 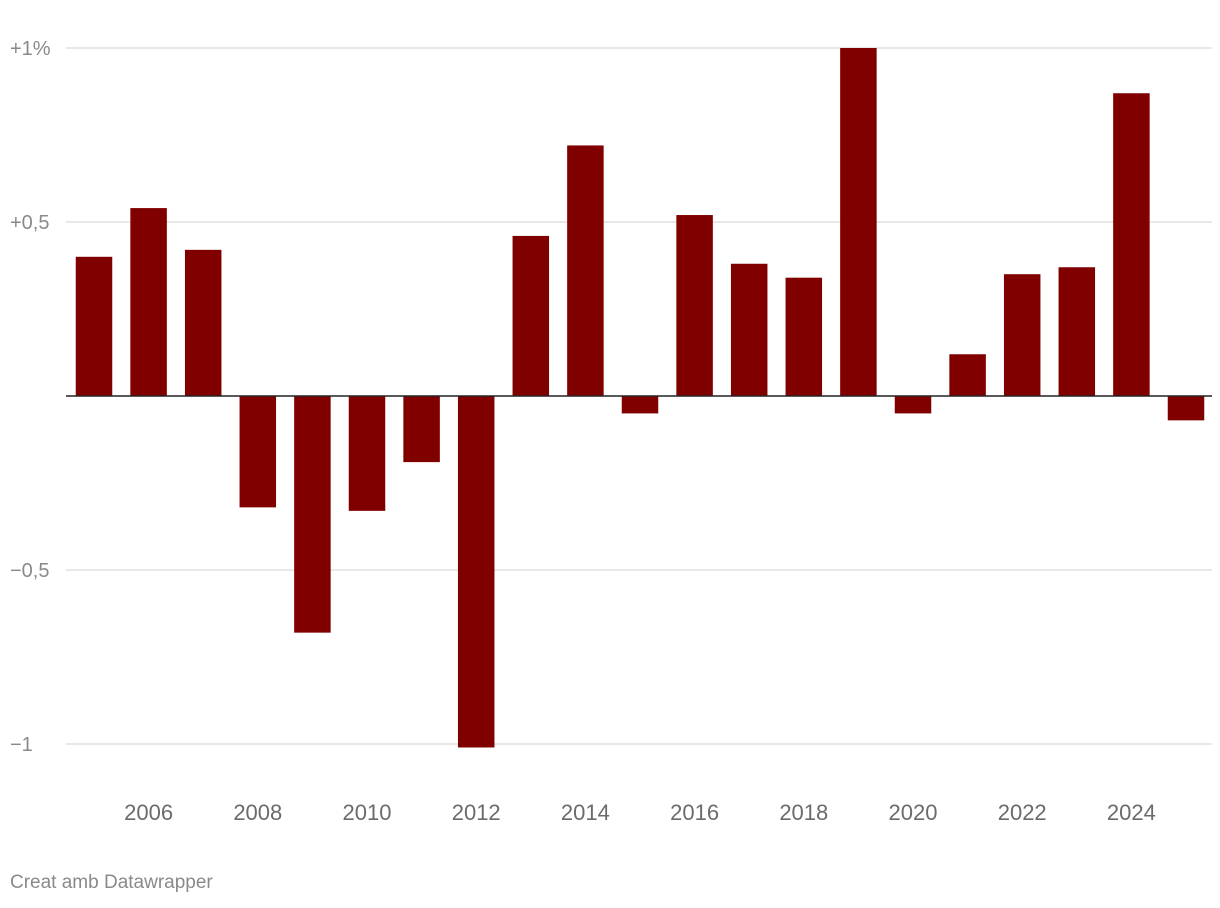 What do you see at coordinates (421, 429) in the screenshot?
I see `bar-2011` at bounding box center [421, 429].